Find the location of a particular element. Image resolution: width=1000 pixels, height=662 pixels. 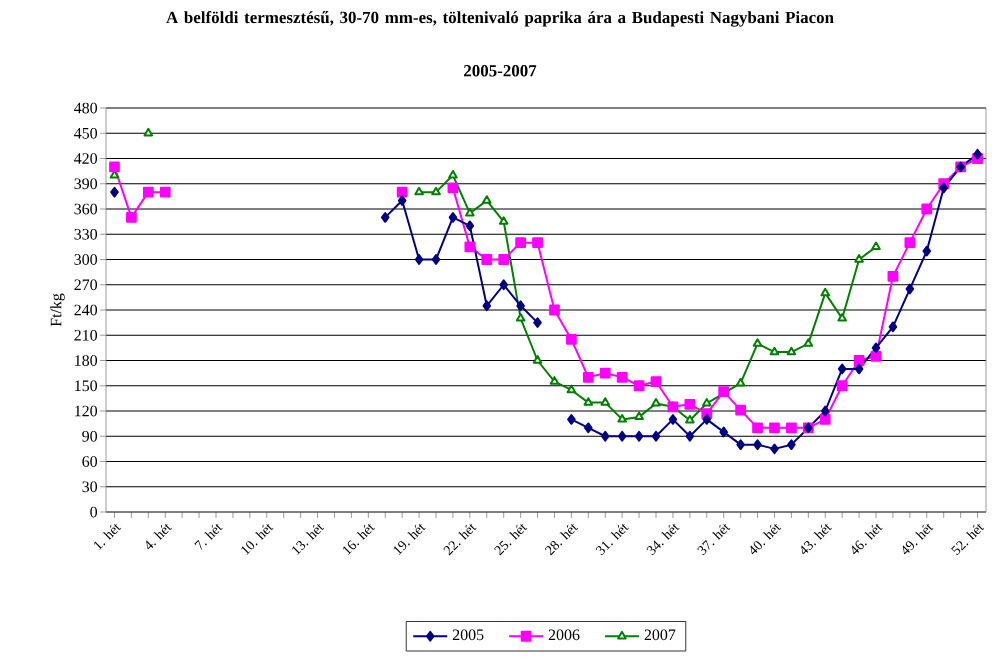

chart-subtitle: 2005-2007 is located at coordinates (500, 71).